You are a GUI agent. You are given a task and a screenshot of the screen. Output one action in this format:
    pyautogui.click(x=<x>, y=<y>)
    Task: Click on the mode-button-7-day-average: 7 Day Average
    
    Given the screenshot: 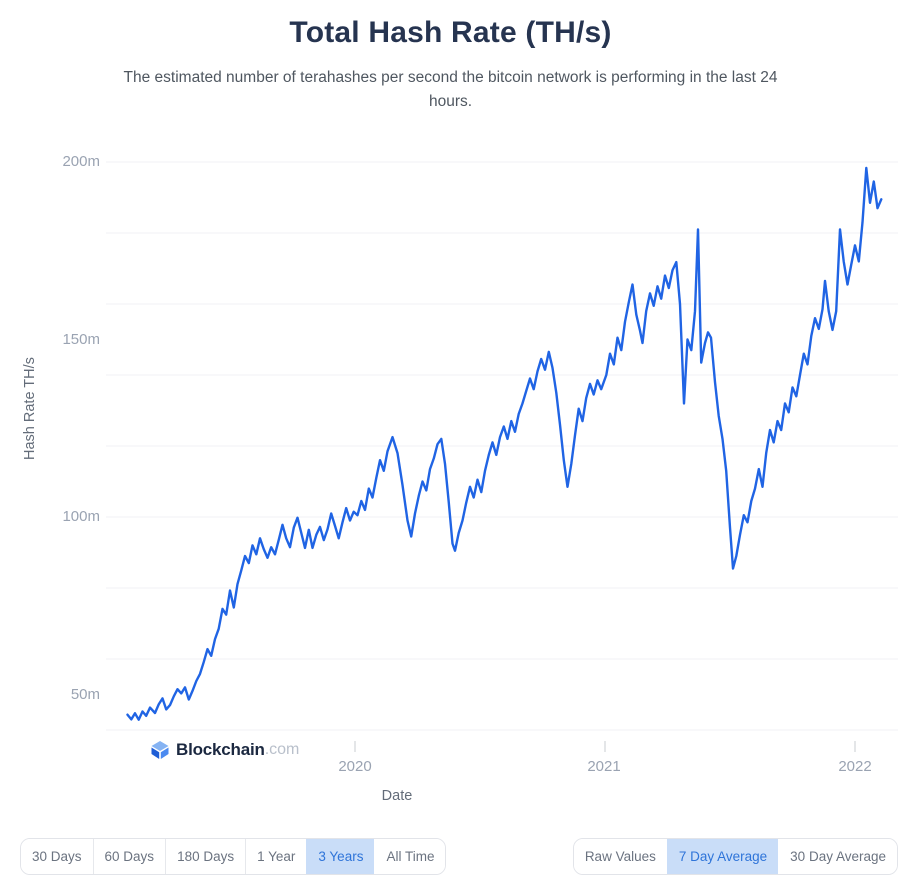 What is the action you would take?
    pyautogui.click(x=722, y=856)
    